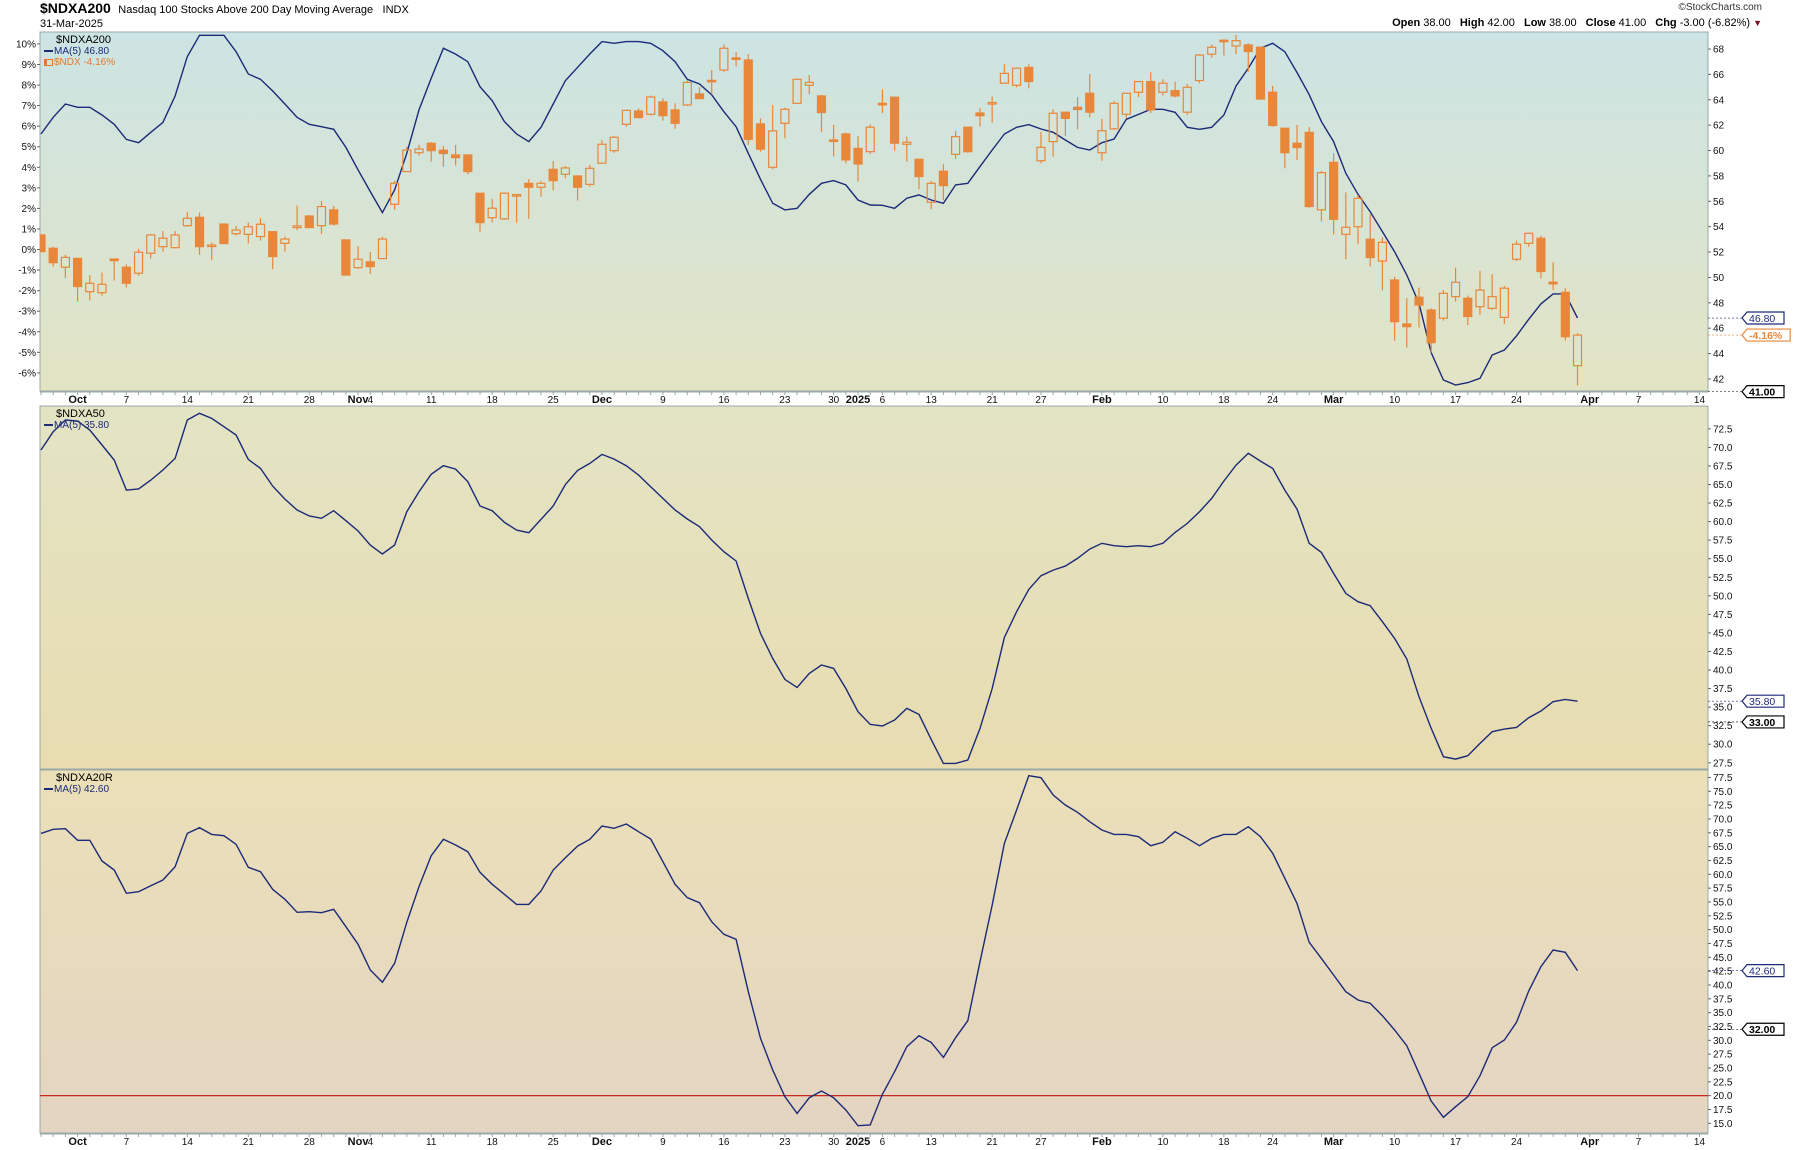  I want to click on date-tick-label: 17, so click(1456, 1142).